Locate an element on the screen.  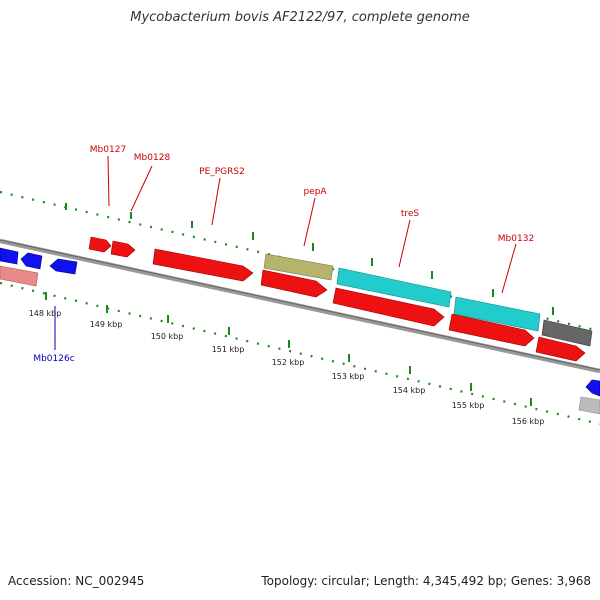
gene-pepa is located at coordinates (298, 267).